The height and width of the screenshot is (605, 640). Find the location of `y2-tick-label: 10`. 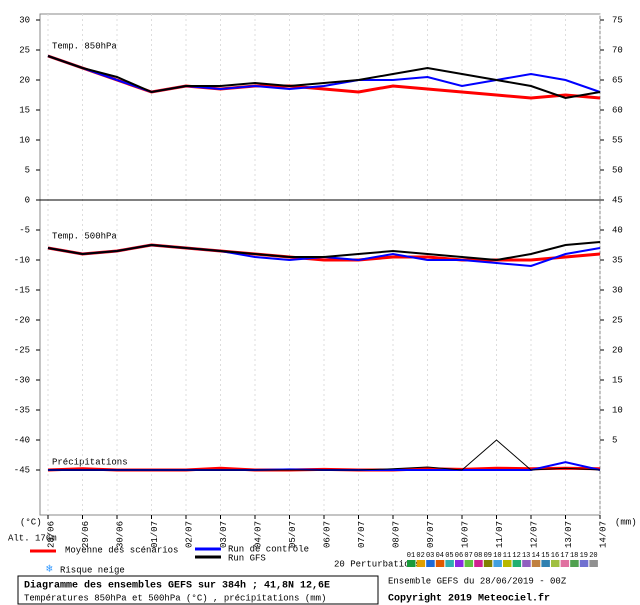

y2-tick-label: 10 is located at coordinates (617, 410).